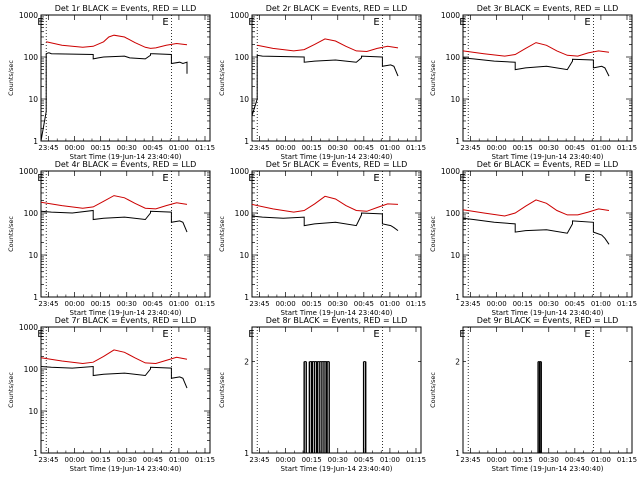 The image size is (640, 480). I want to click on panel-title: Det 2r BLACK = Events, RED = LLD, so click(337, 8).